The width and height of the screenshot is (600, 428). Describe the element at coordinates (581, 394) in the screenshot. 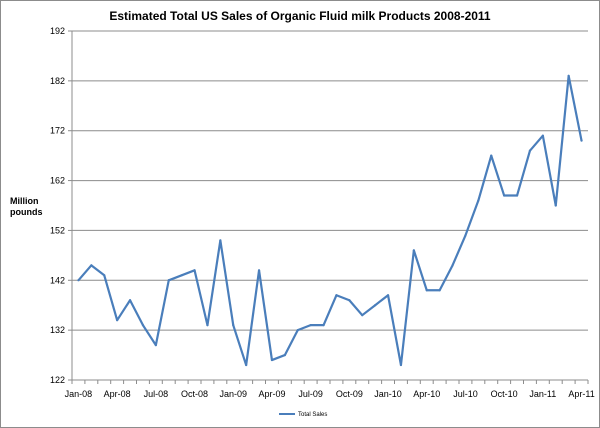

I see `x-tick-label: Apr-11` at that location.